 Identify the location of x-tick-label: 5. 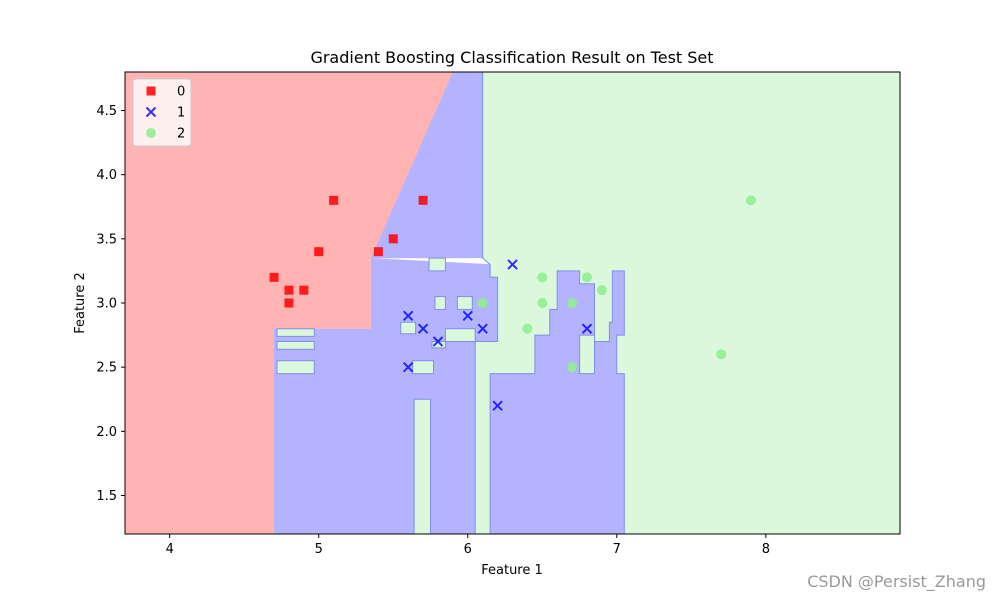
(319, 549).